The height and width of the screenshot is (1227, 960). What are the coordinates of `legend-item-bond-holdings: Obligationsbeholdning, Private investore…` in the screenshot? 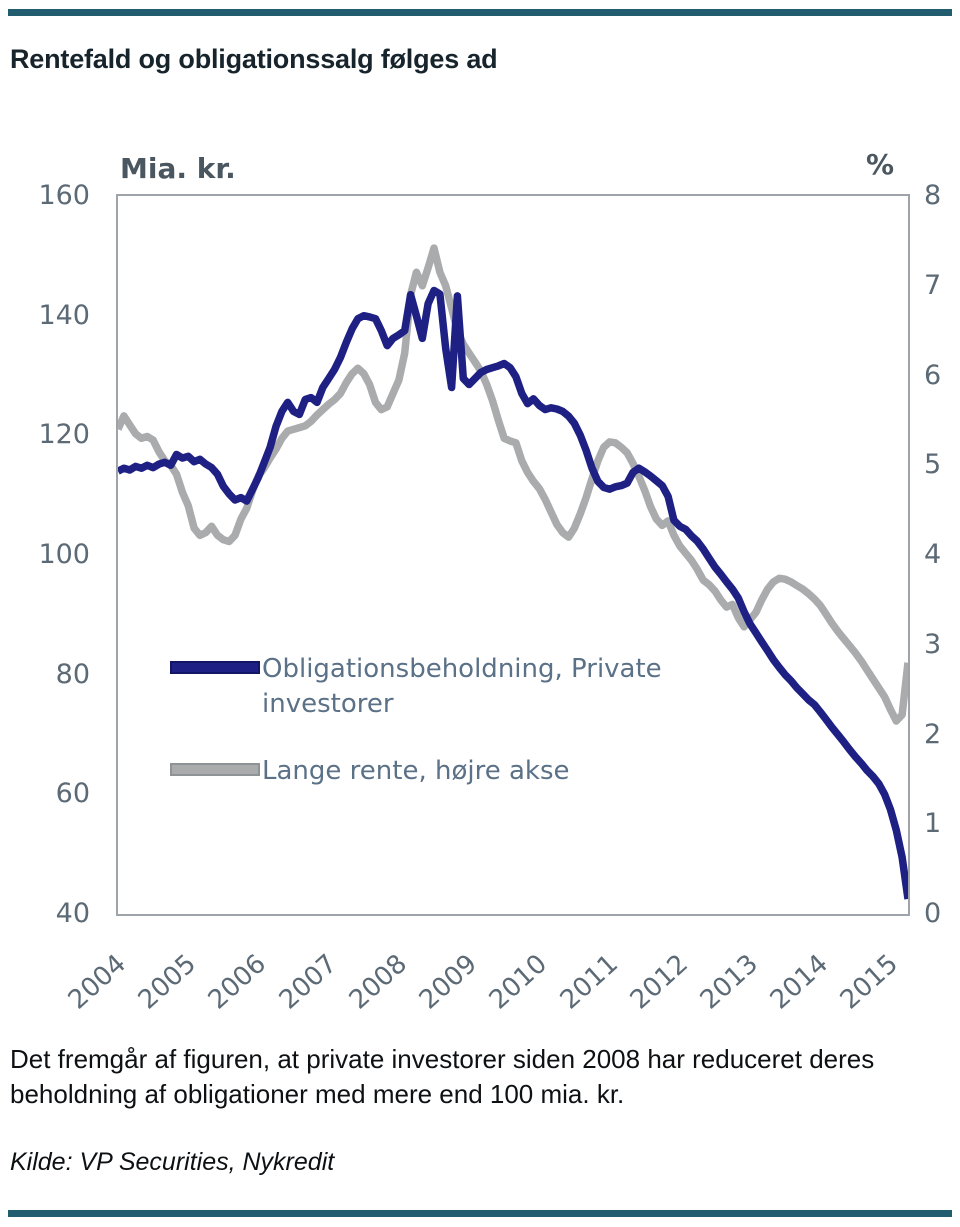 It's located at (441, 687).